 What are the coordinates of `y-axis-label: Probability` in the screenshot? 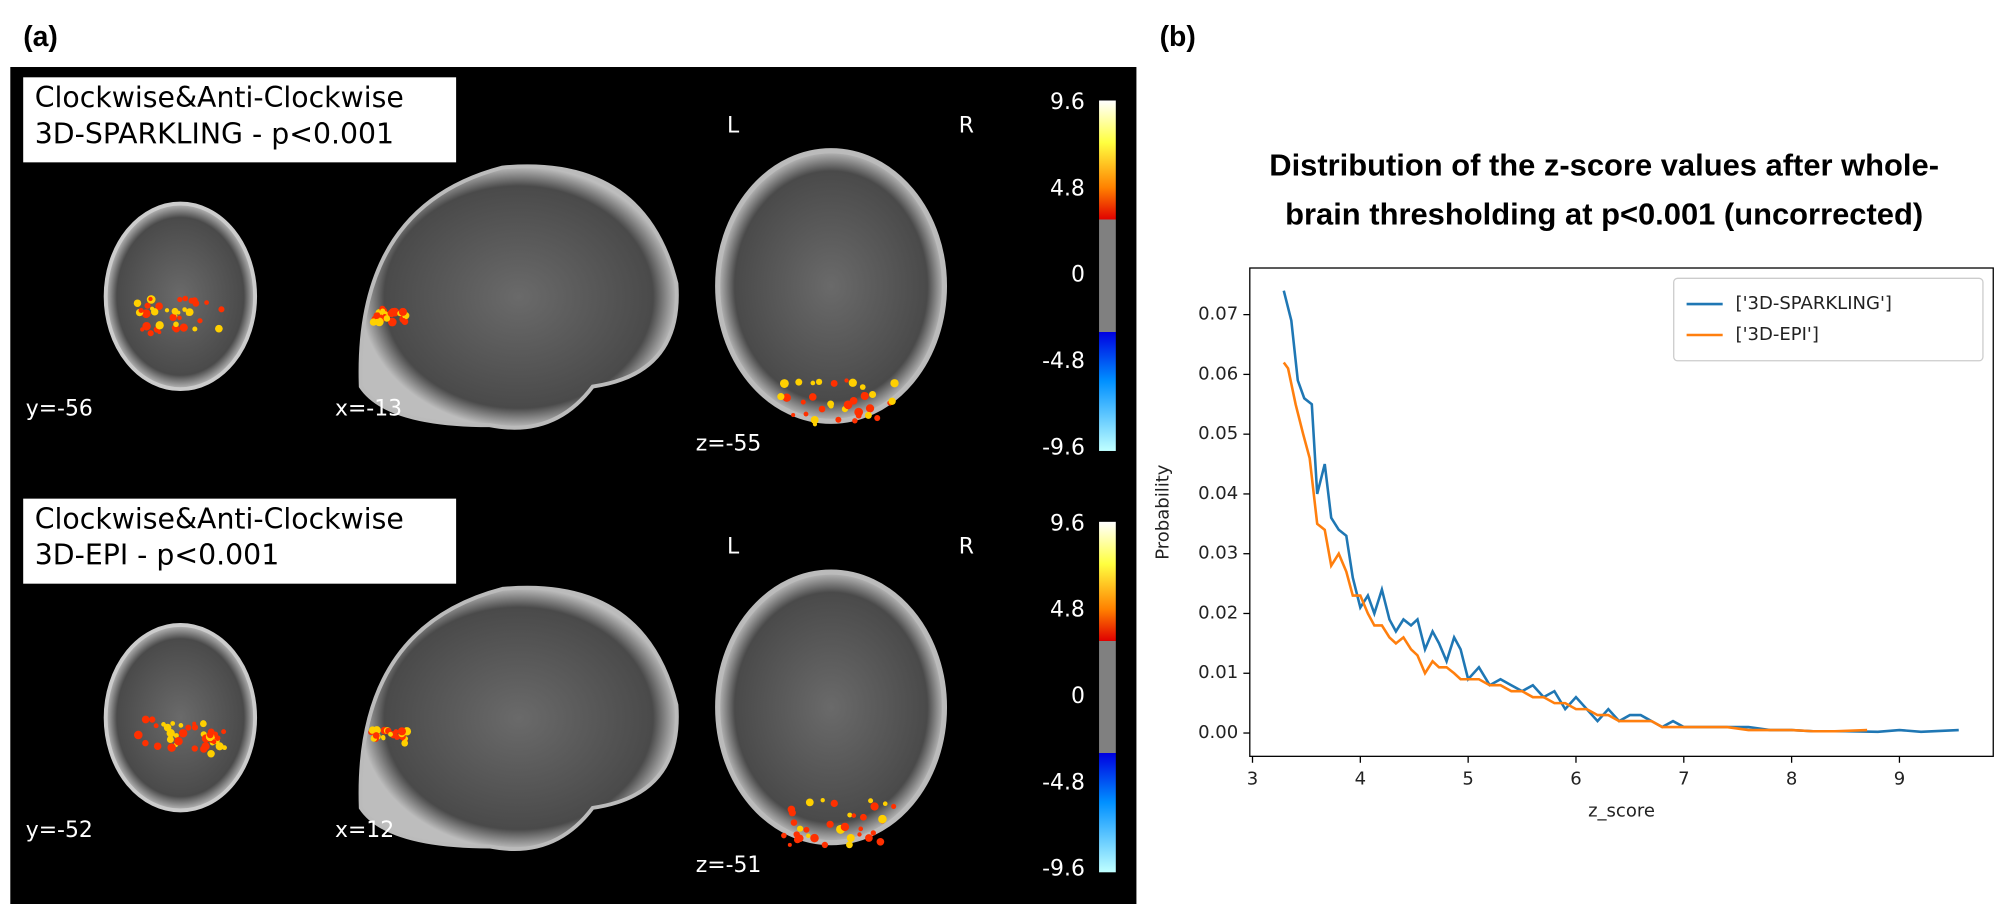 It's located at (1162, 512).